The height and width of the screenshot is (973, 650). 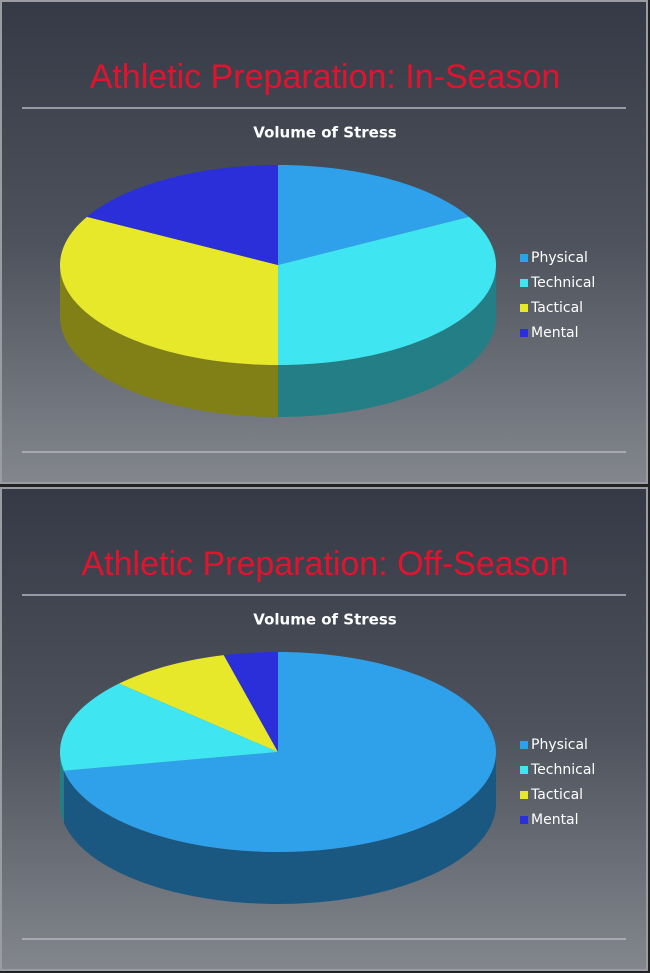 I want to click on slide-heading: Athletic Preparation: Off-Season, so click(x=325, y=564).